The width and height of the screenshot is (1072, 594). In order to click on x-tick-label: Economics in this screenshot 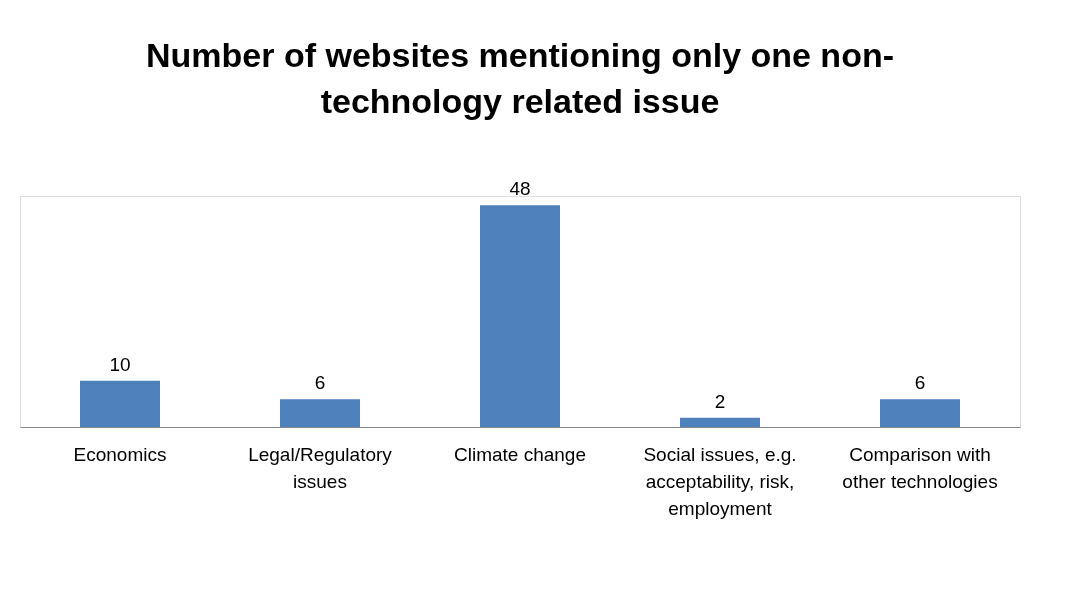, I will do `click(120, 454)`.